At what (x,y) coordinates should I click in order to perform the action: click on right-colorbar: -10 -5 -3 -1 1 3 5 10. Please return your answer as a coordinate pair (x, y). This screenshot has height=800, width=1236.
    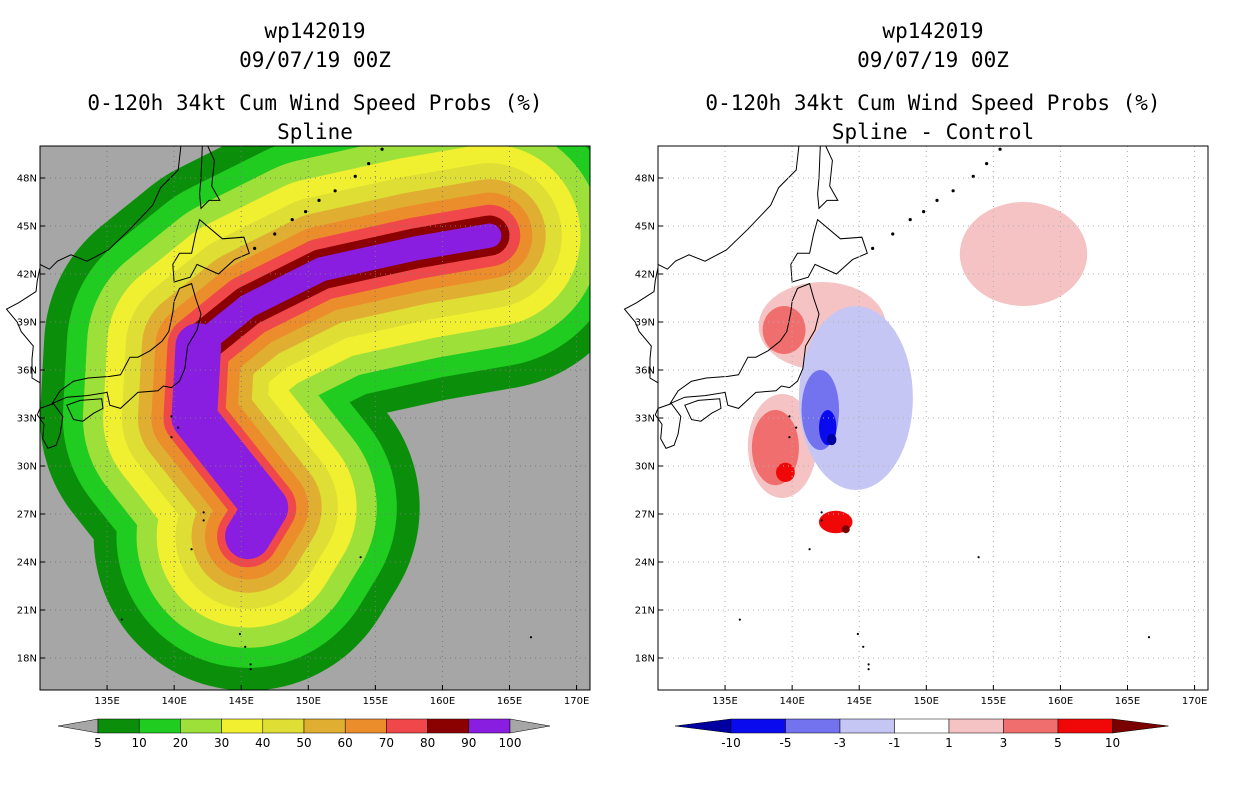
    Looking at the image, I should click on (921, 734).